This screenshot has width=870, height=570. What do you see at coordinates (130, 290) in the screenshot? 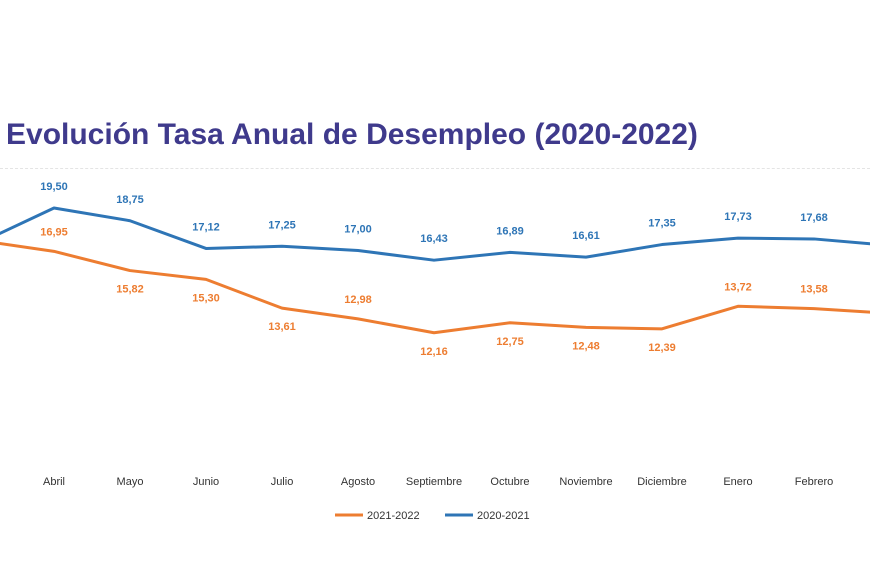
I see `data-label: 15,82` at bounding box center [130, 290].